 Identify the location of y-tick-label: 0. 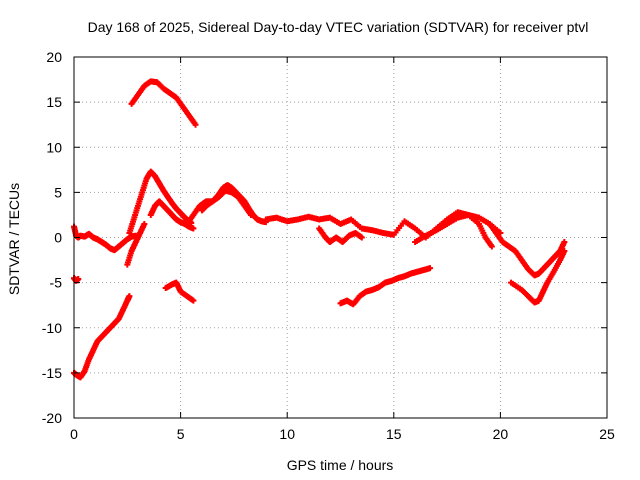
(58, 238).